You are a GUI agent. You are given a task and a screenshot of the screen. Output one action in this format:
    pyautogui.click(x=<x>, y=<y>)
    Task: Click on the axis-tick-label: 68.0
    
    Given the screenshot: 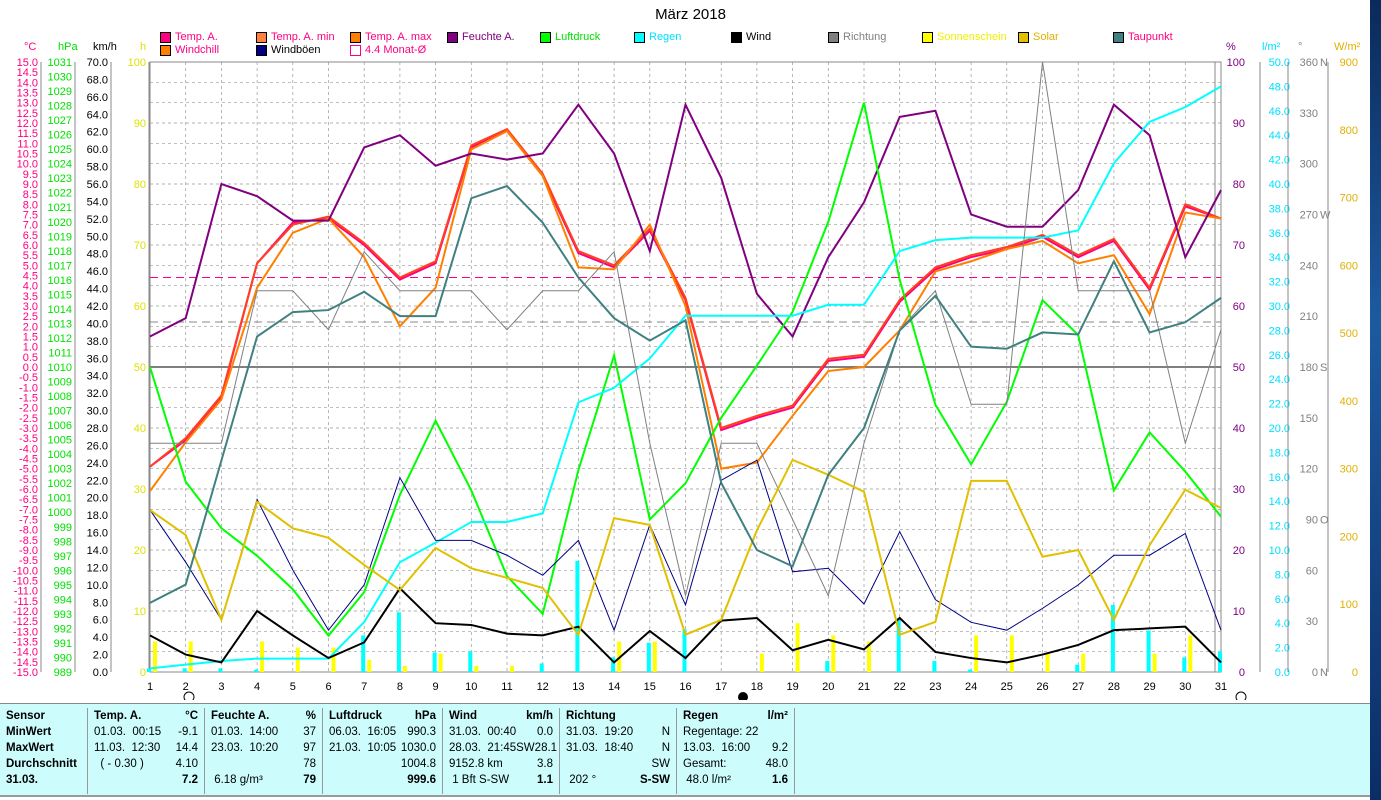 What is the action you would take?
    pyautogui.click(x=97, y=80)
    